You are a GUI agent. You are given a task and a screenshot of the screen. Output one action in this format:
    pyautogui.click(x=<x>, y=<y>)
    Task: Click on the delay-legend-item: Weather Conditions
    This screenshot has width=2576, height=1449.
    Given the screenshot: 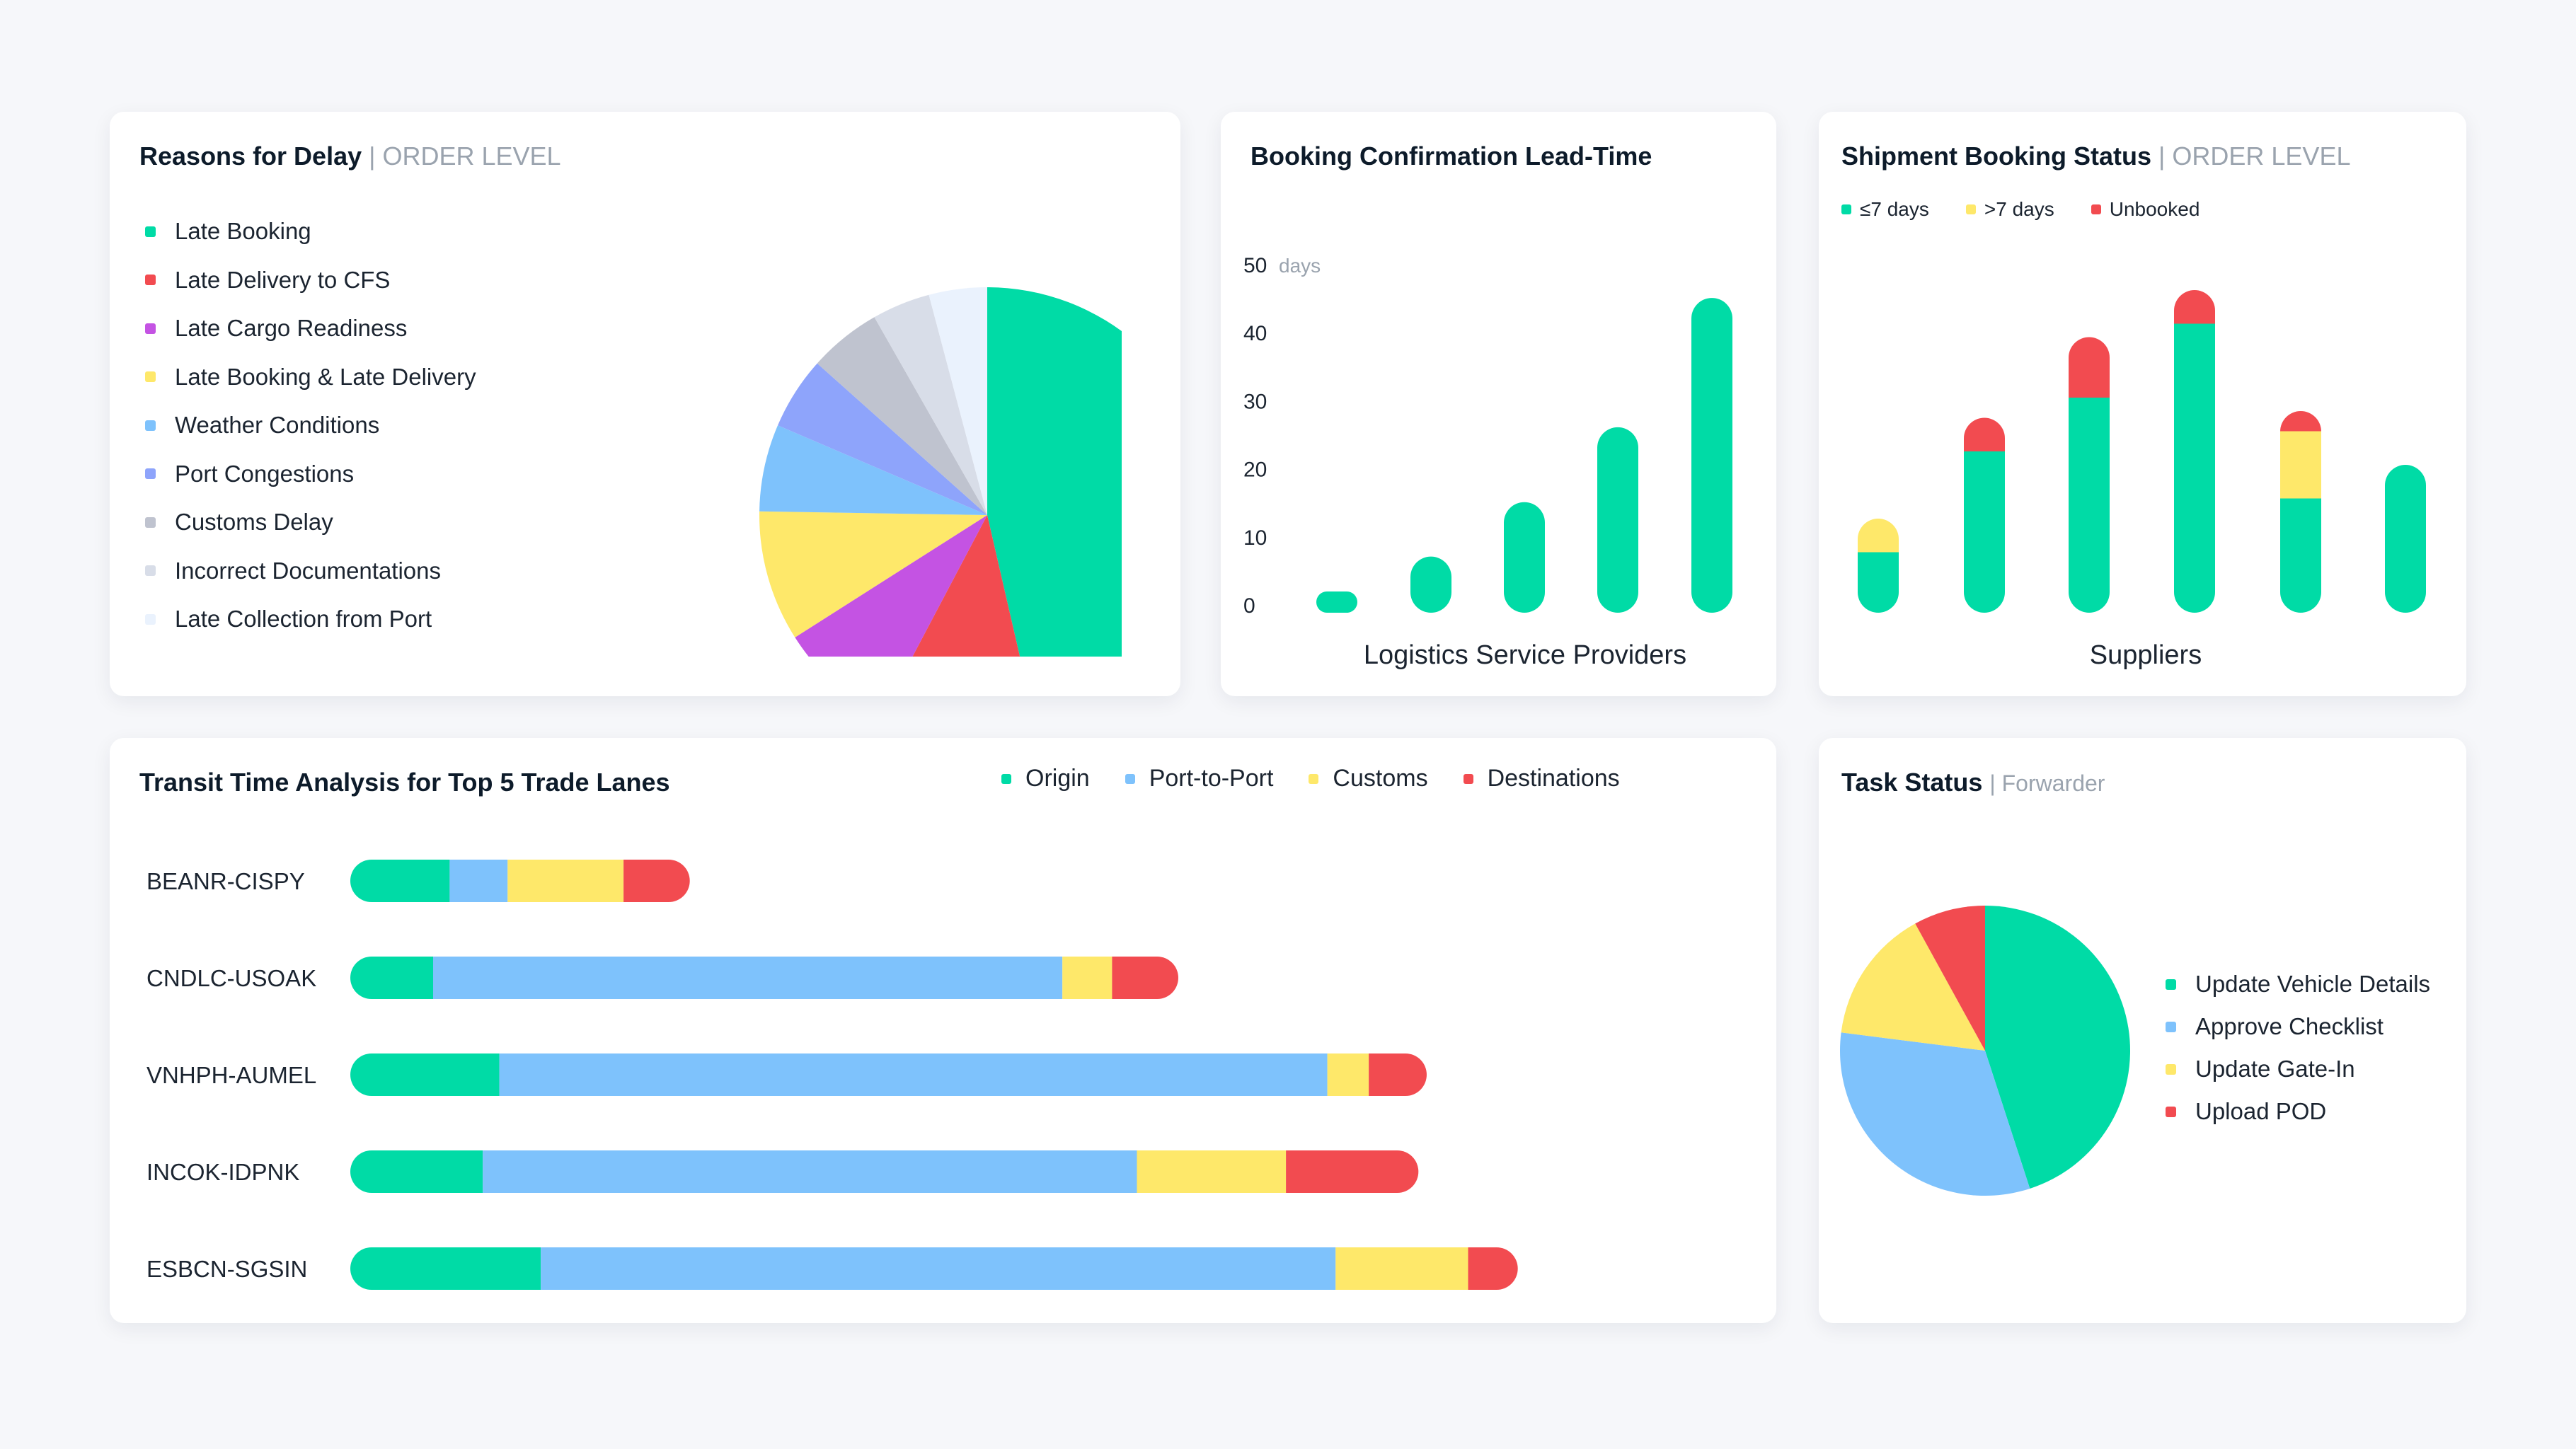 What is the action you would take?
    pyautogui.click(x=310, y=425)
    